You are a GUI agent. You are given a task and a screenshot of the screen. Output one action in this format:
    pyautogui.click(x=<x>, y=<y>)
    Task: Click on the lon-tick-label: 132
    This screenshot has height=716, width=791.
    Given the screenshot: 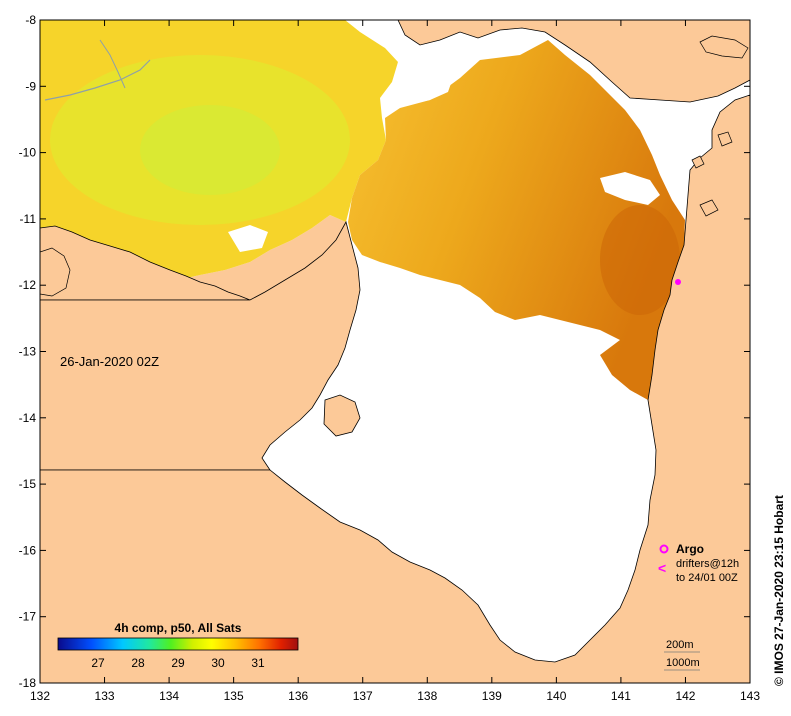 What is the action you would take?
    pyautogui.click(x=40, y=696)
    